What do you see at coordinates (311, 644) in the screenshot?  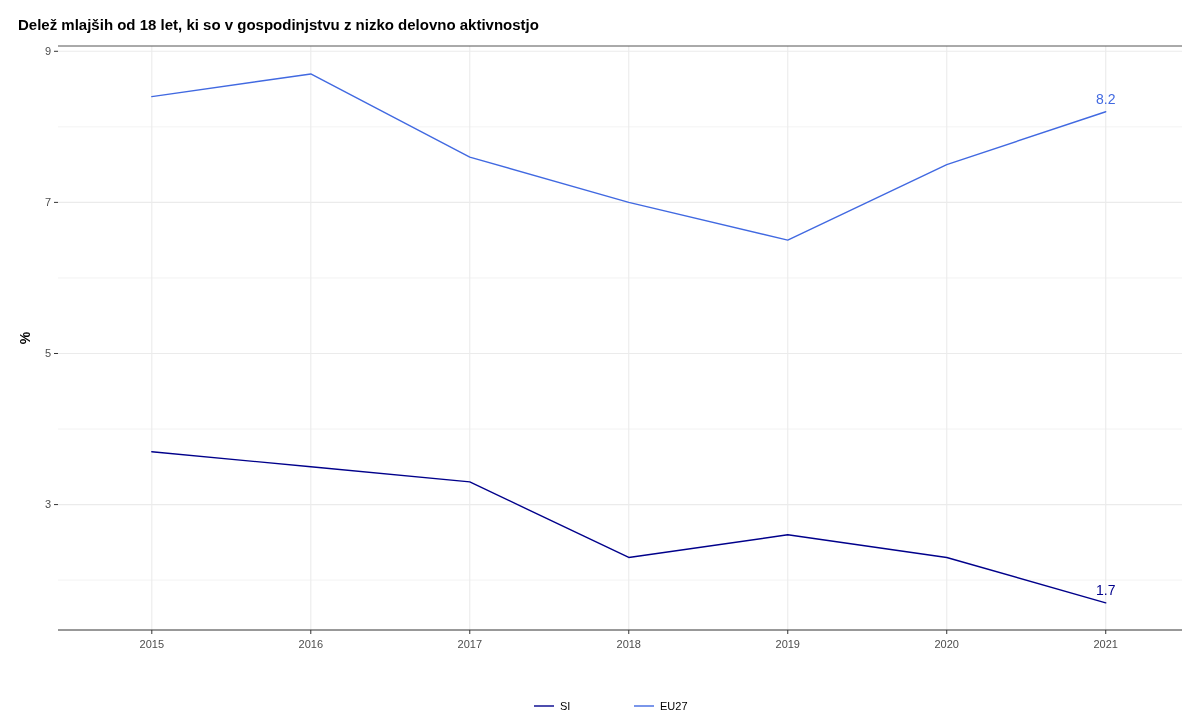 I see `x-tick-label: 2016` at bounding box center [311, 644].